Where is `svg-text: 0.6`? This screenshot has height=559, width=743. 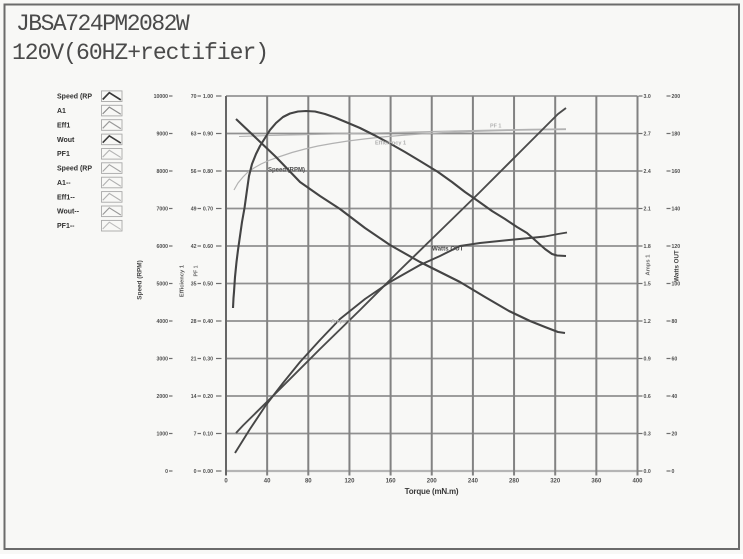
svg-text: 0.6 is located at coordinates (647, 397).